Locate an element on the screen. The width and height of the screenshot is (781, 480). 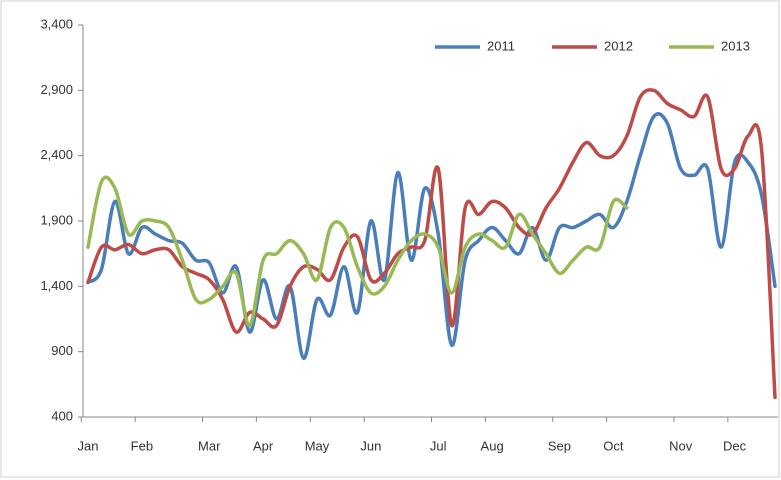
y-tick-label: 2,400 is located at coordinates (56, 154).